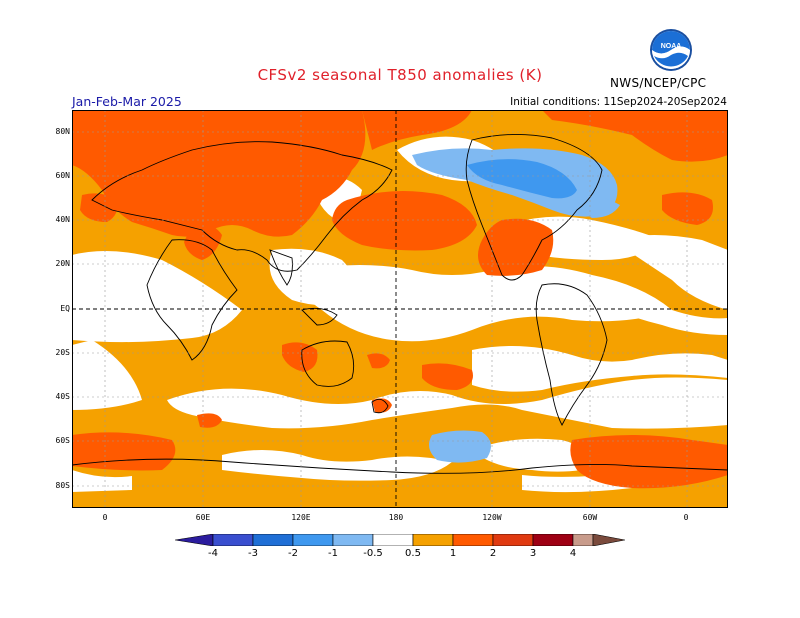 This screenshot has width=800, height=618. Describe the element at coordinates (590, 517) in the screenshot. I see `lon-label-60w: 60W` at that location.